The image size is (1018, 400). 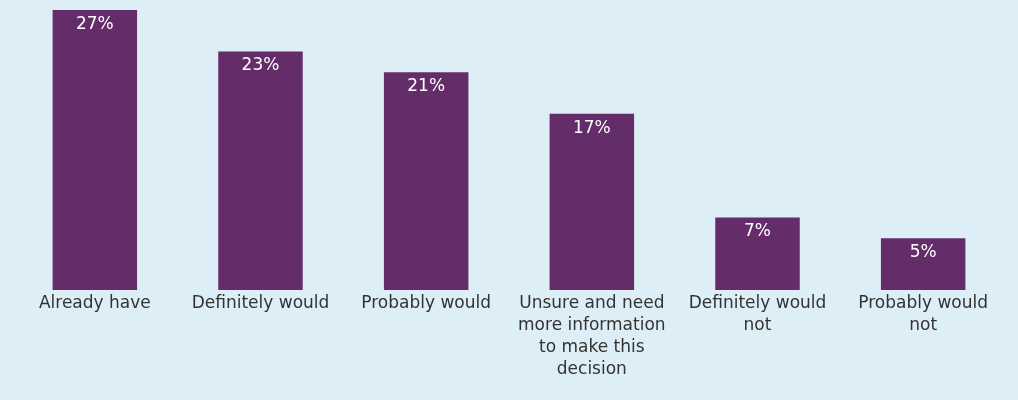 I want to click on data-label: 23%, so click(x=260, y=64).